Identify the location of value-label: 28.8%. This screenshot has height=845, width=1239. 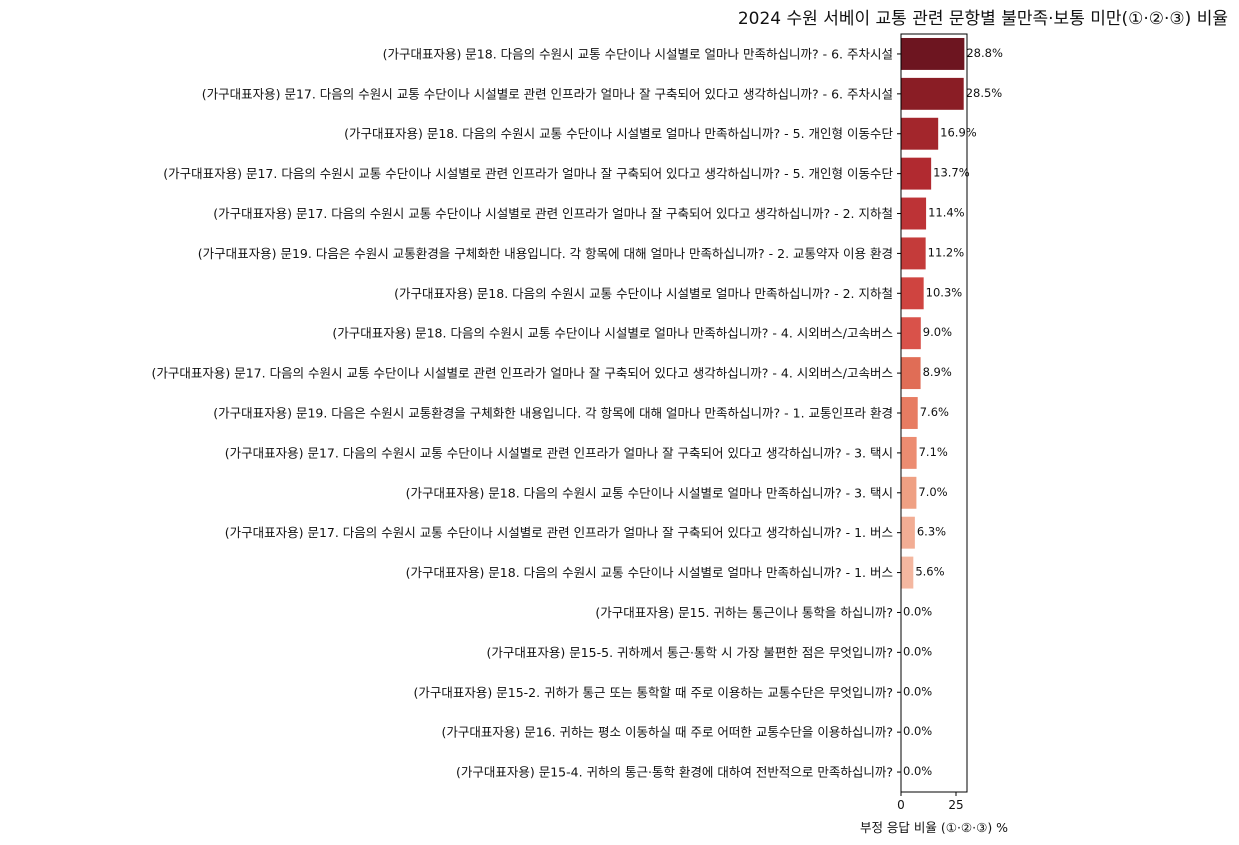
(984, 53).